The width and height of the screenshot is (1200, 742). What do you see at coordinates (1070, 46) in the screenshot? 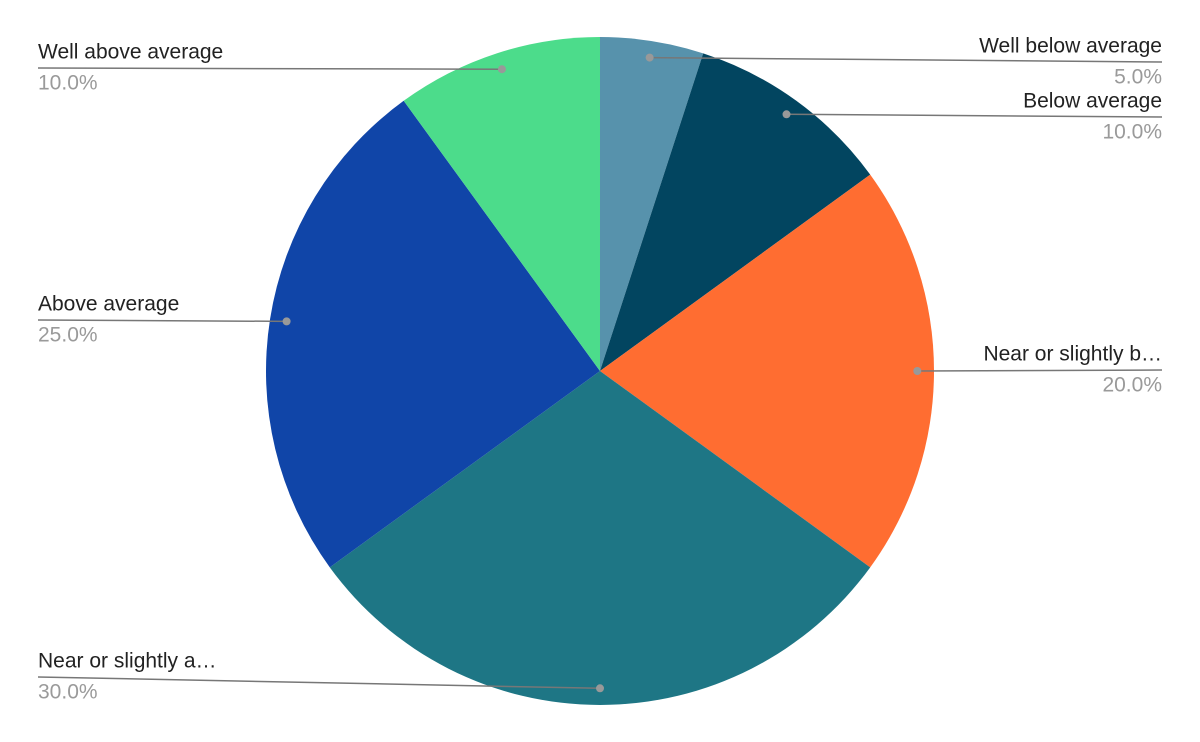
I see `label-name: Well below average` at bounding box center [1070, 46].